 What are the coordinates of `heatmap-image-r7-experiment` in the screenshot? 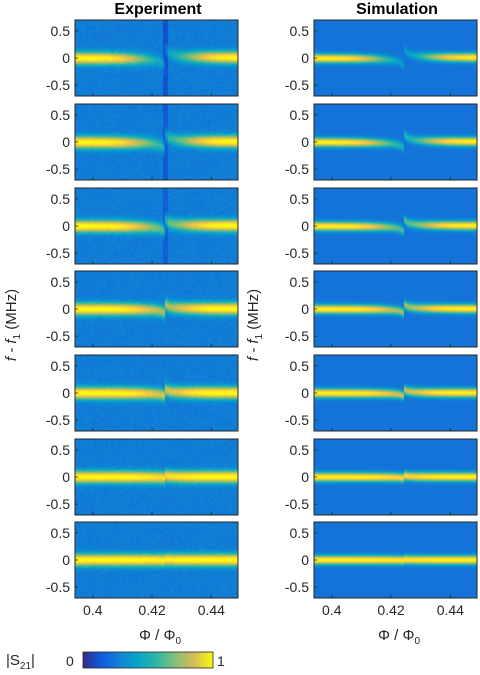 It's located at (156, 560).